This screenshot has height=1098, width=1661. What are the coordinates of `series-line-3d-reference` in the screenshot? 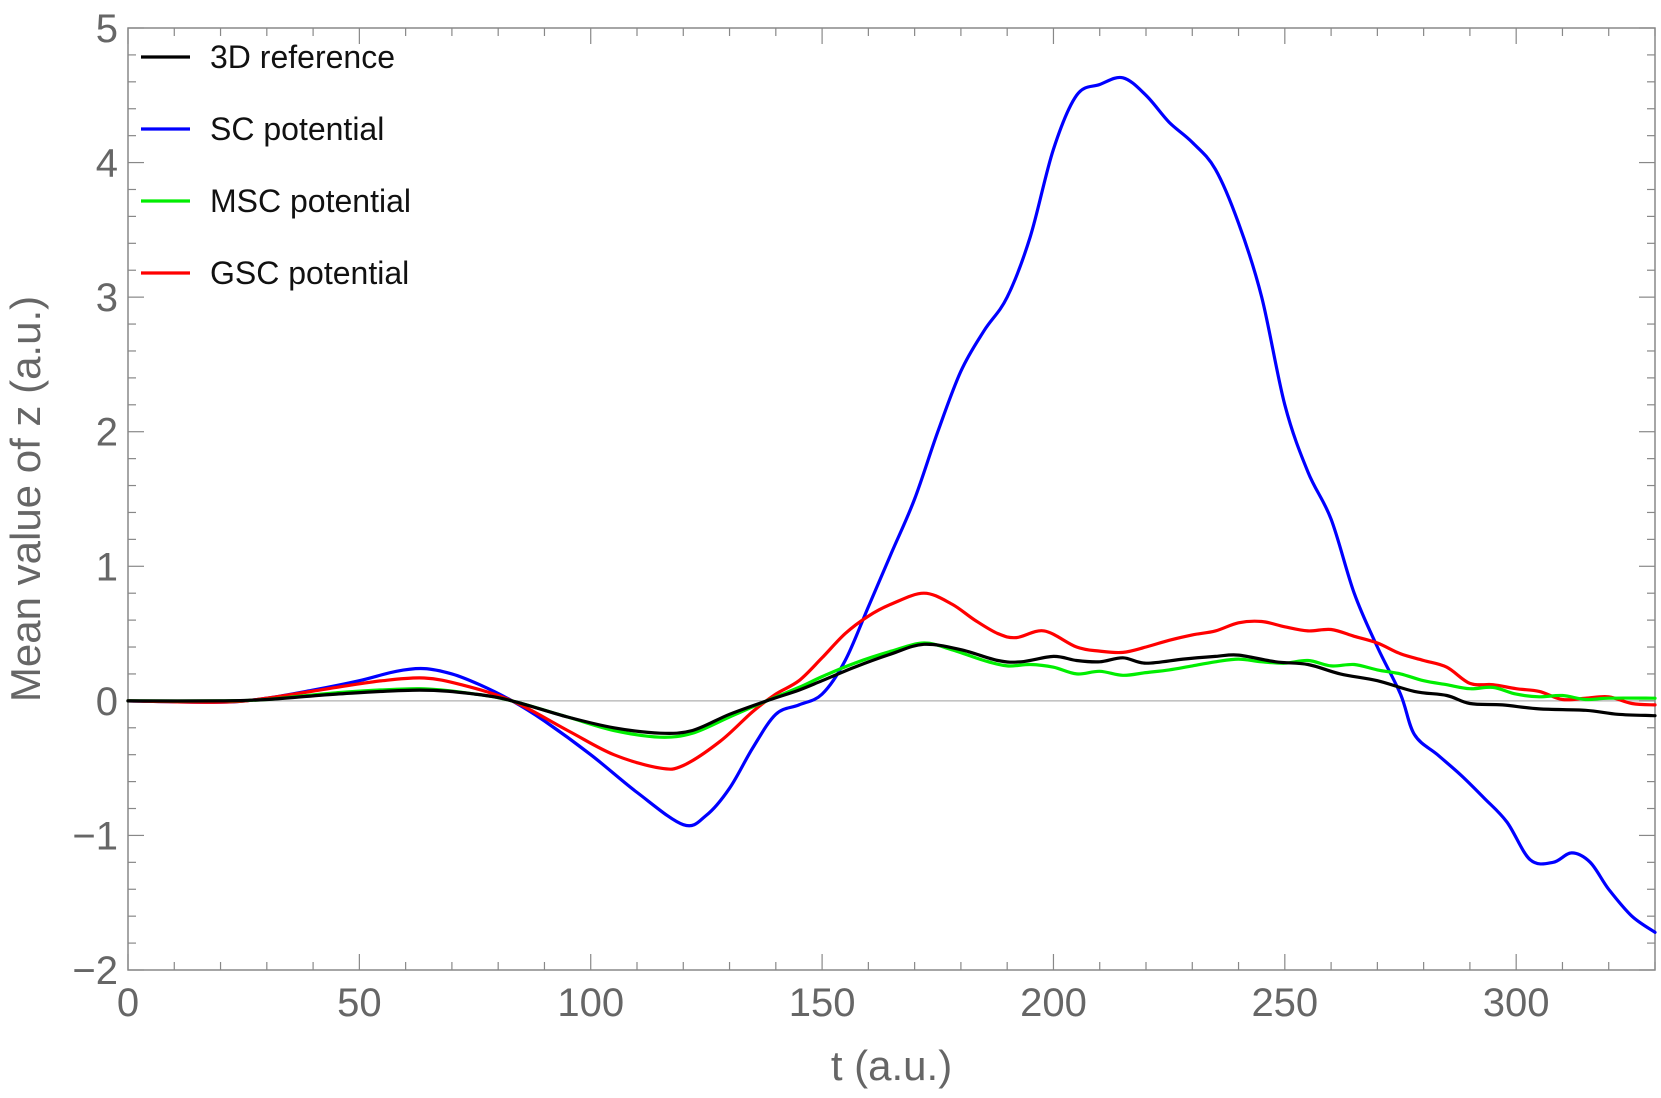 It's located at (891, 688).